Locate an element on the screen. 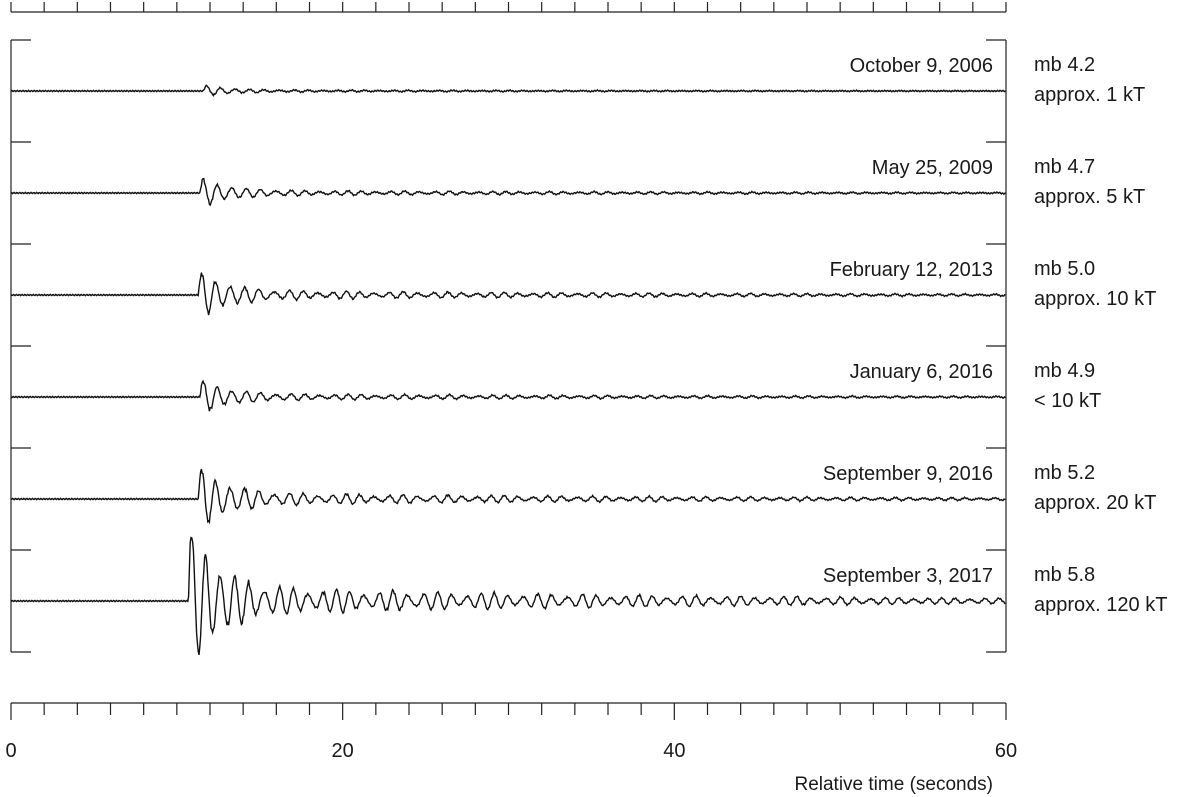 This screenshot has height=797, width=1186. magnitude-label: mb 5.8 is located at coordinates (1064, 575).